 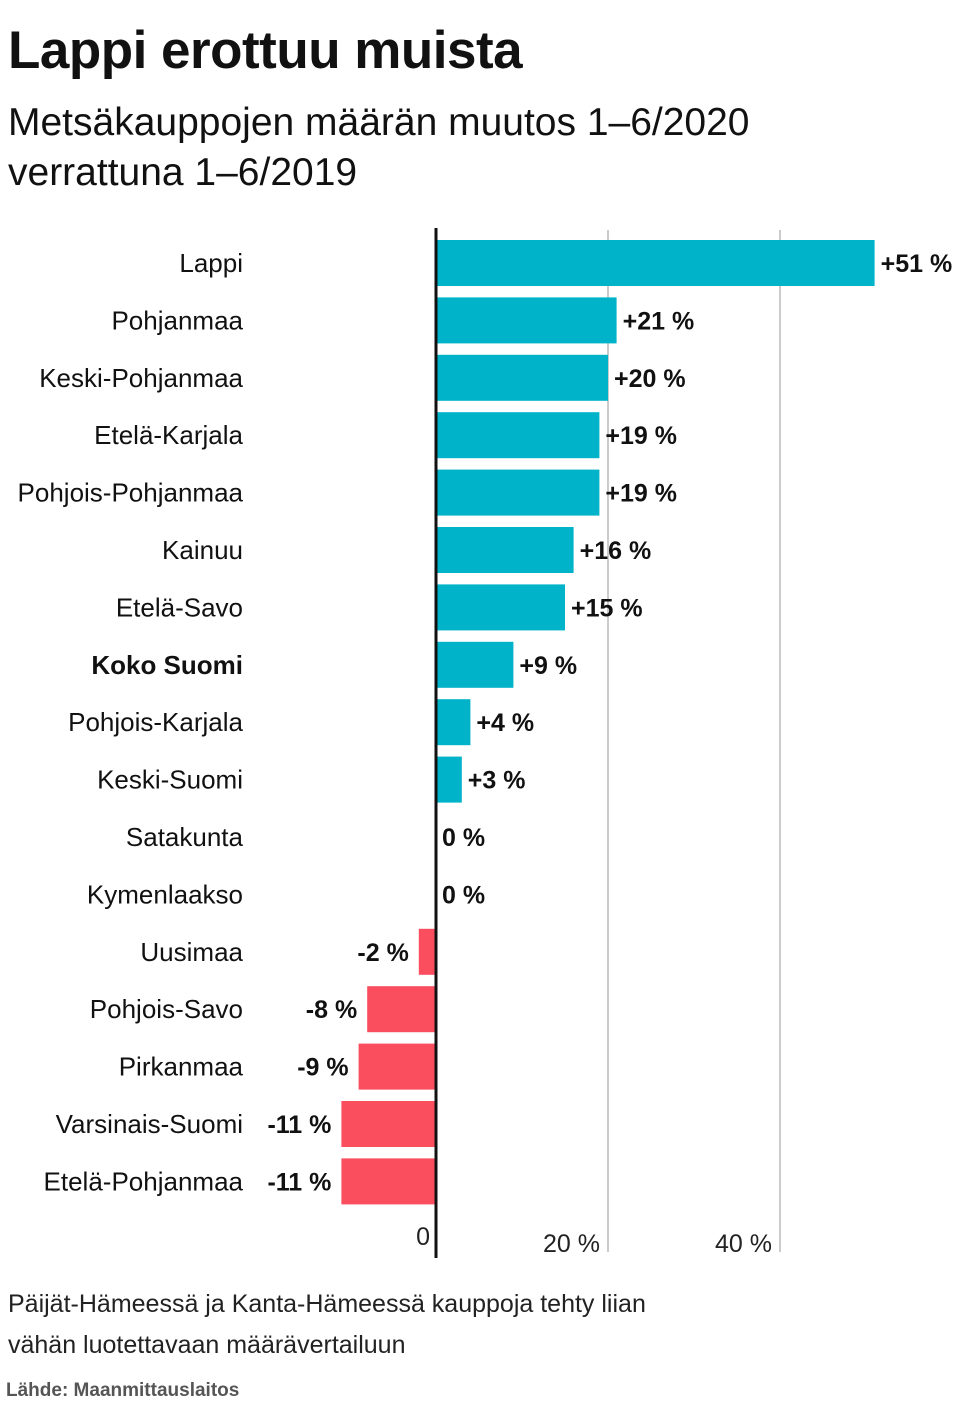 I want to click on category-label: Keski-Pohjanmaa, so click(x=141, y=378).